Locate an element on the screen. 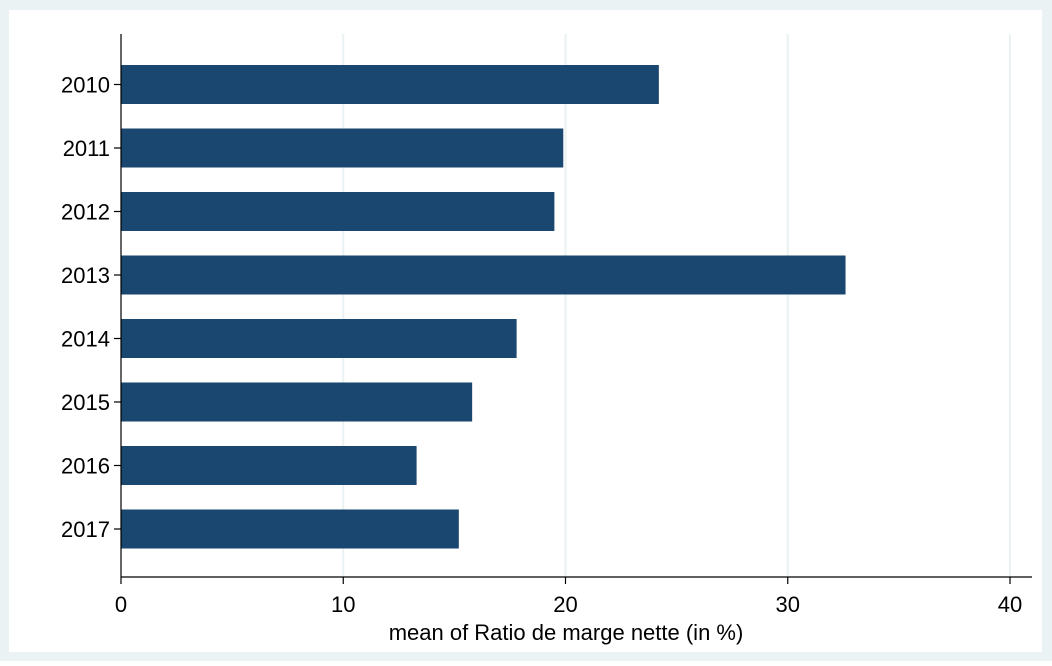  x-tick-label: 30 is located at coordinates (788, 604).